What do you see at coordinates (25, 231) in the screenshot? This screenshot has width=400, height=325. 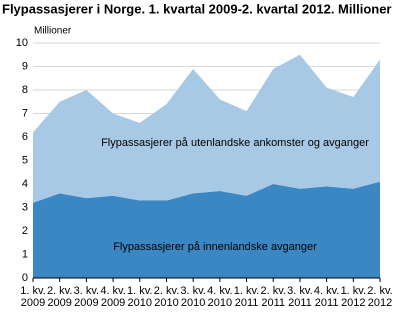 I see `y-tick-label: 2` at bounding box center [25, 231].